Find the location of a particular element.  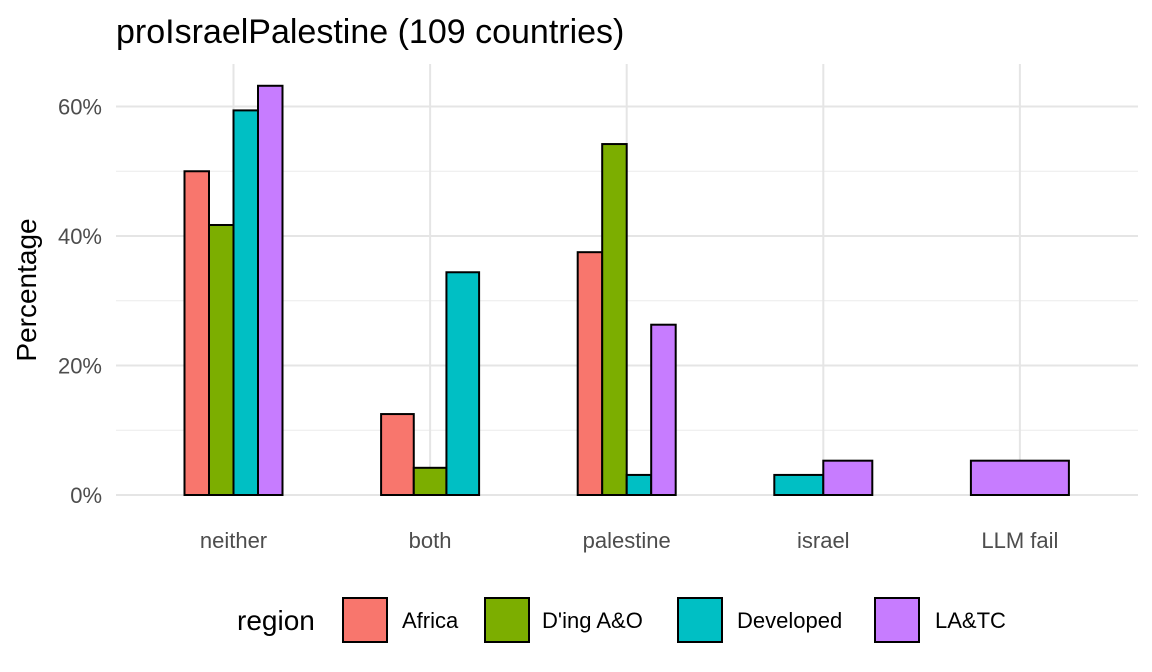

bar-africa-both is located at coordinates (397, 454).